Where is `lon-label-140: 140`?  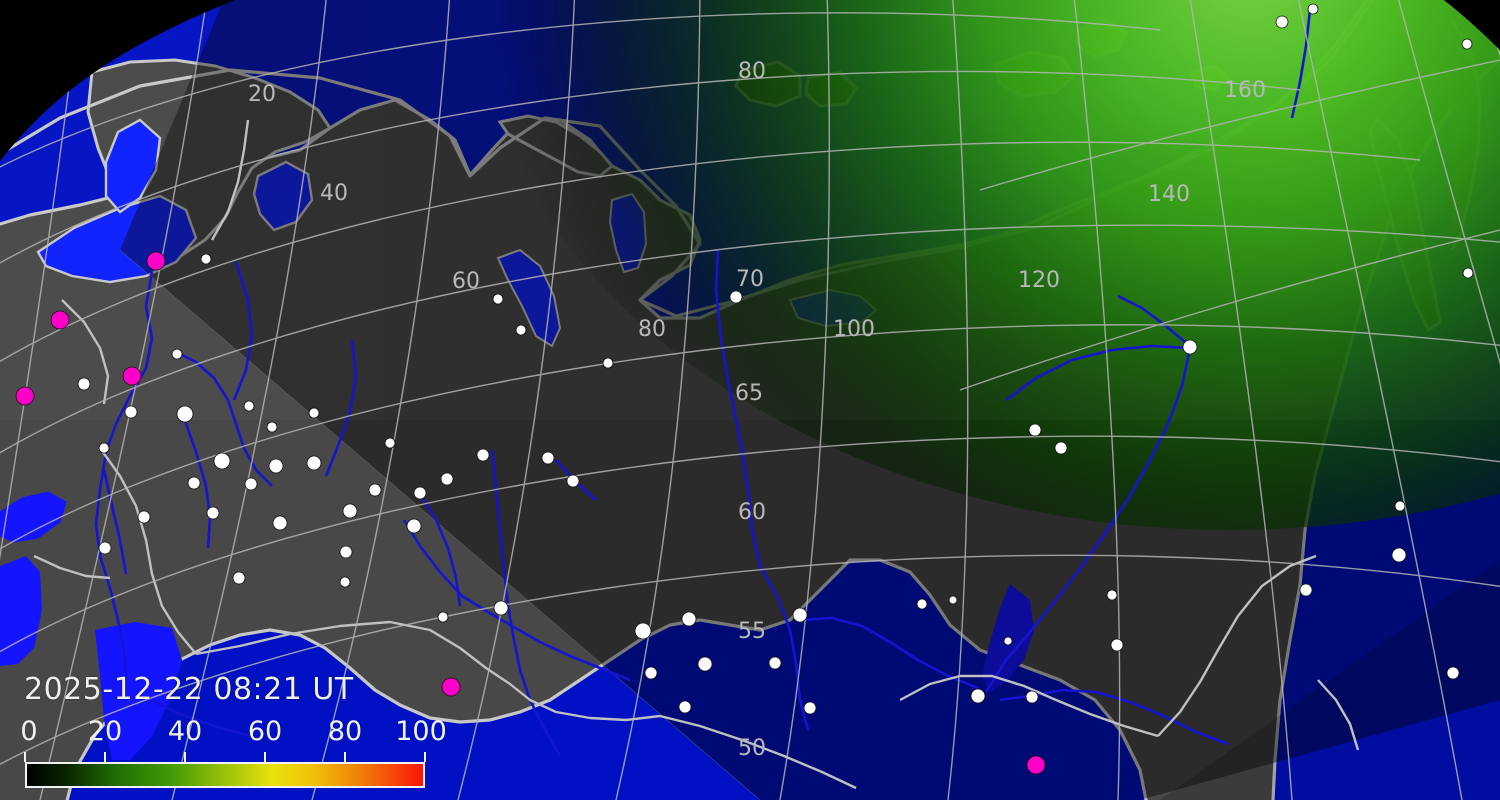 lon-label-140: 140 is located at coordinates (1169, 194).